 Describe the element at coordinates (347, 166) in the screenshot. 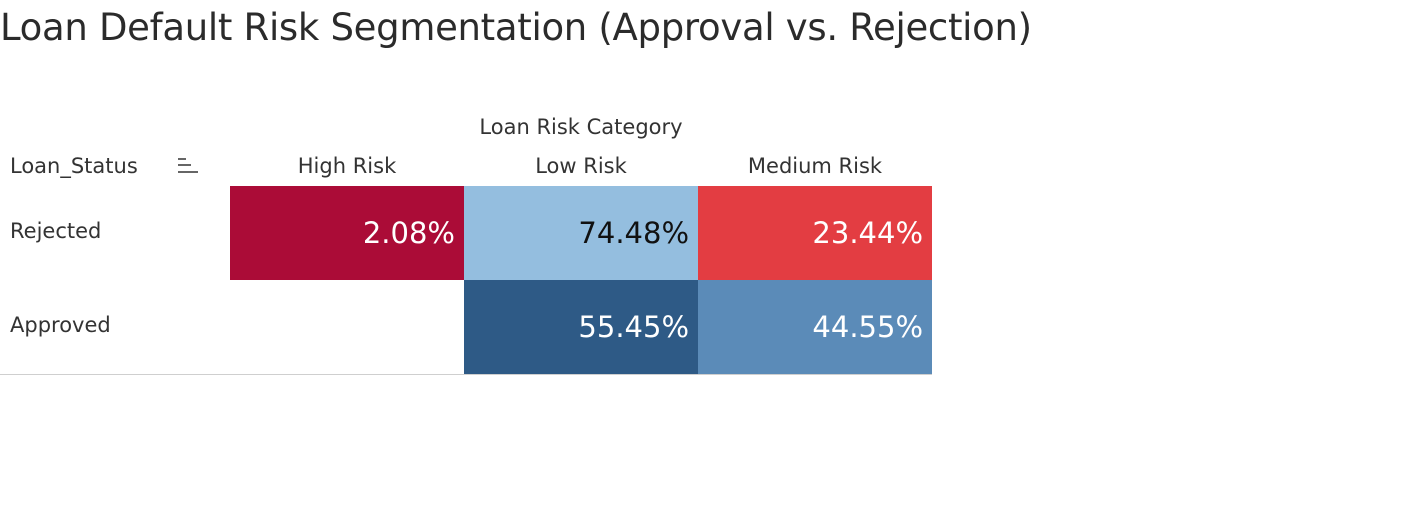

I see `column-header: High Risk` at that location.